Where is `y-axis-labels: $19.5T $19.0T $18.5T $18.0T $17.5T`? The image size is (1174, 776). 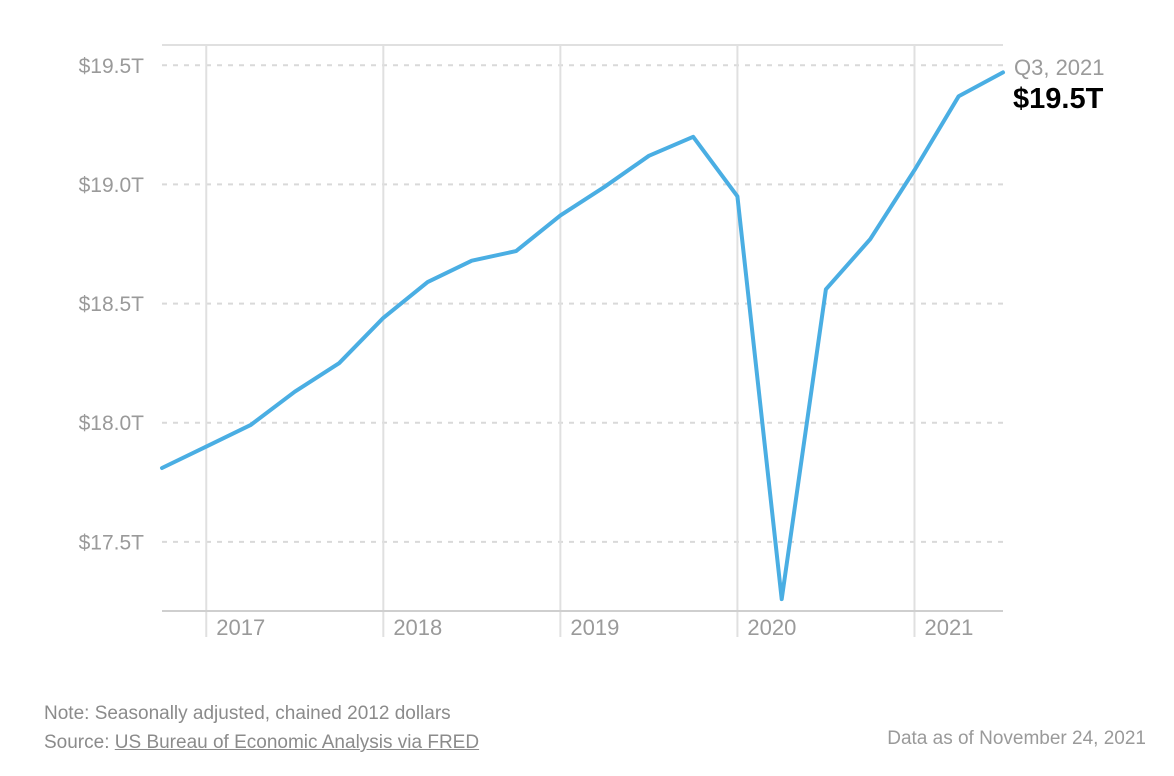 y-axis-labels: $19.5T $19.0T $18.5T $18.0T $17.5T is located at coordinates (112, 305).